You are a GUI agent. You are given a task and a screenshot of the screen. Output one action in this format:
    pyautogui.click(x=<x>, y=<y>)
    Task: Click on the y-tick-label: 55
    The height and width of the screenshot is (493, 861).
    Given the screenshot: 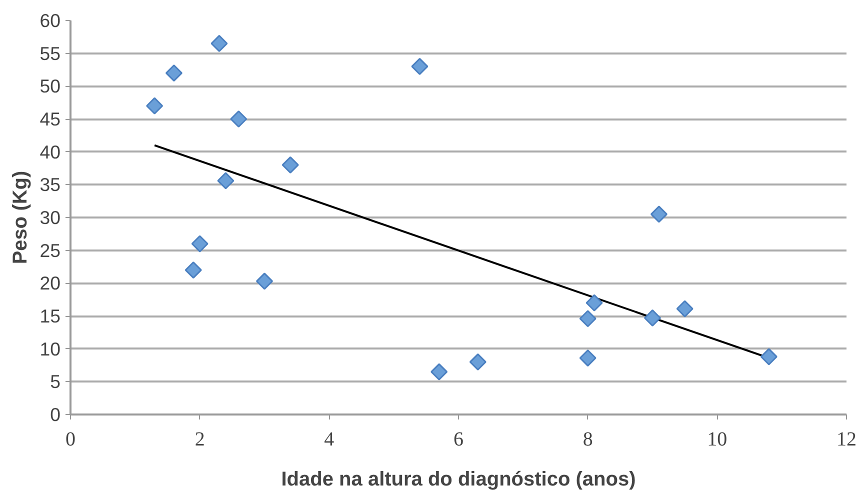 What is the action you would take?
    pyautogui.click(x=50, y=53)
    